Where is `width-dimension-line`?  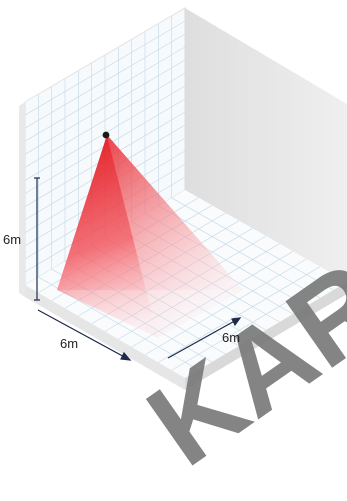
width-dimension-line is located at coordinates (204, 338).